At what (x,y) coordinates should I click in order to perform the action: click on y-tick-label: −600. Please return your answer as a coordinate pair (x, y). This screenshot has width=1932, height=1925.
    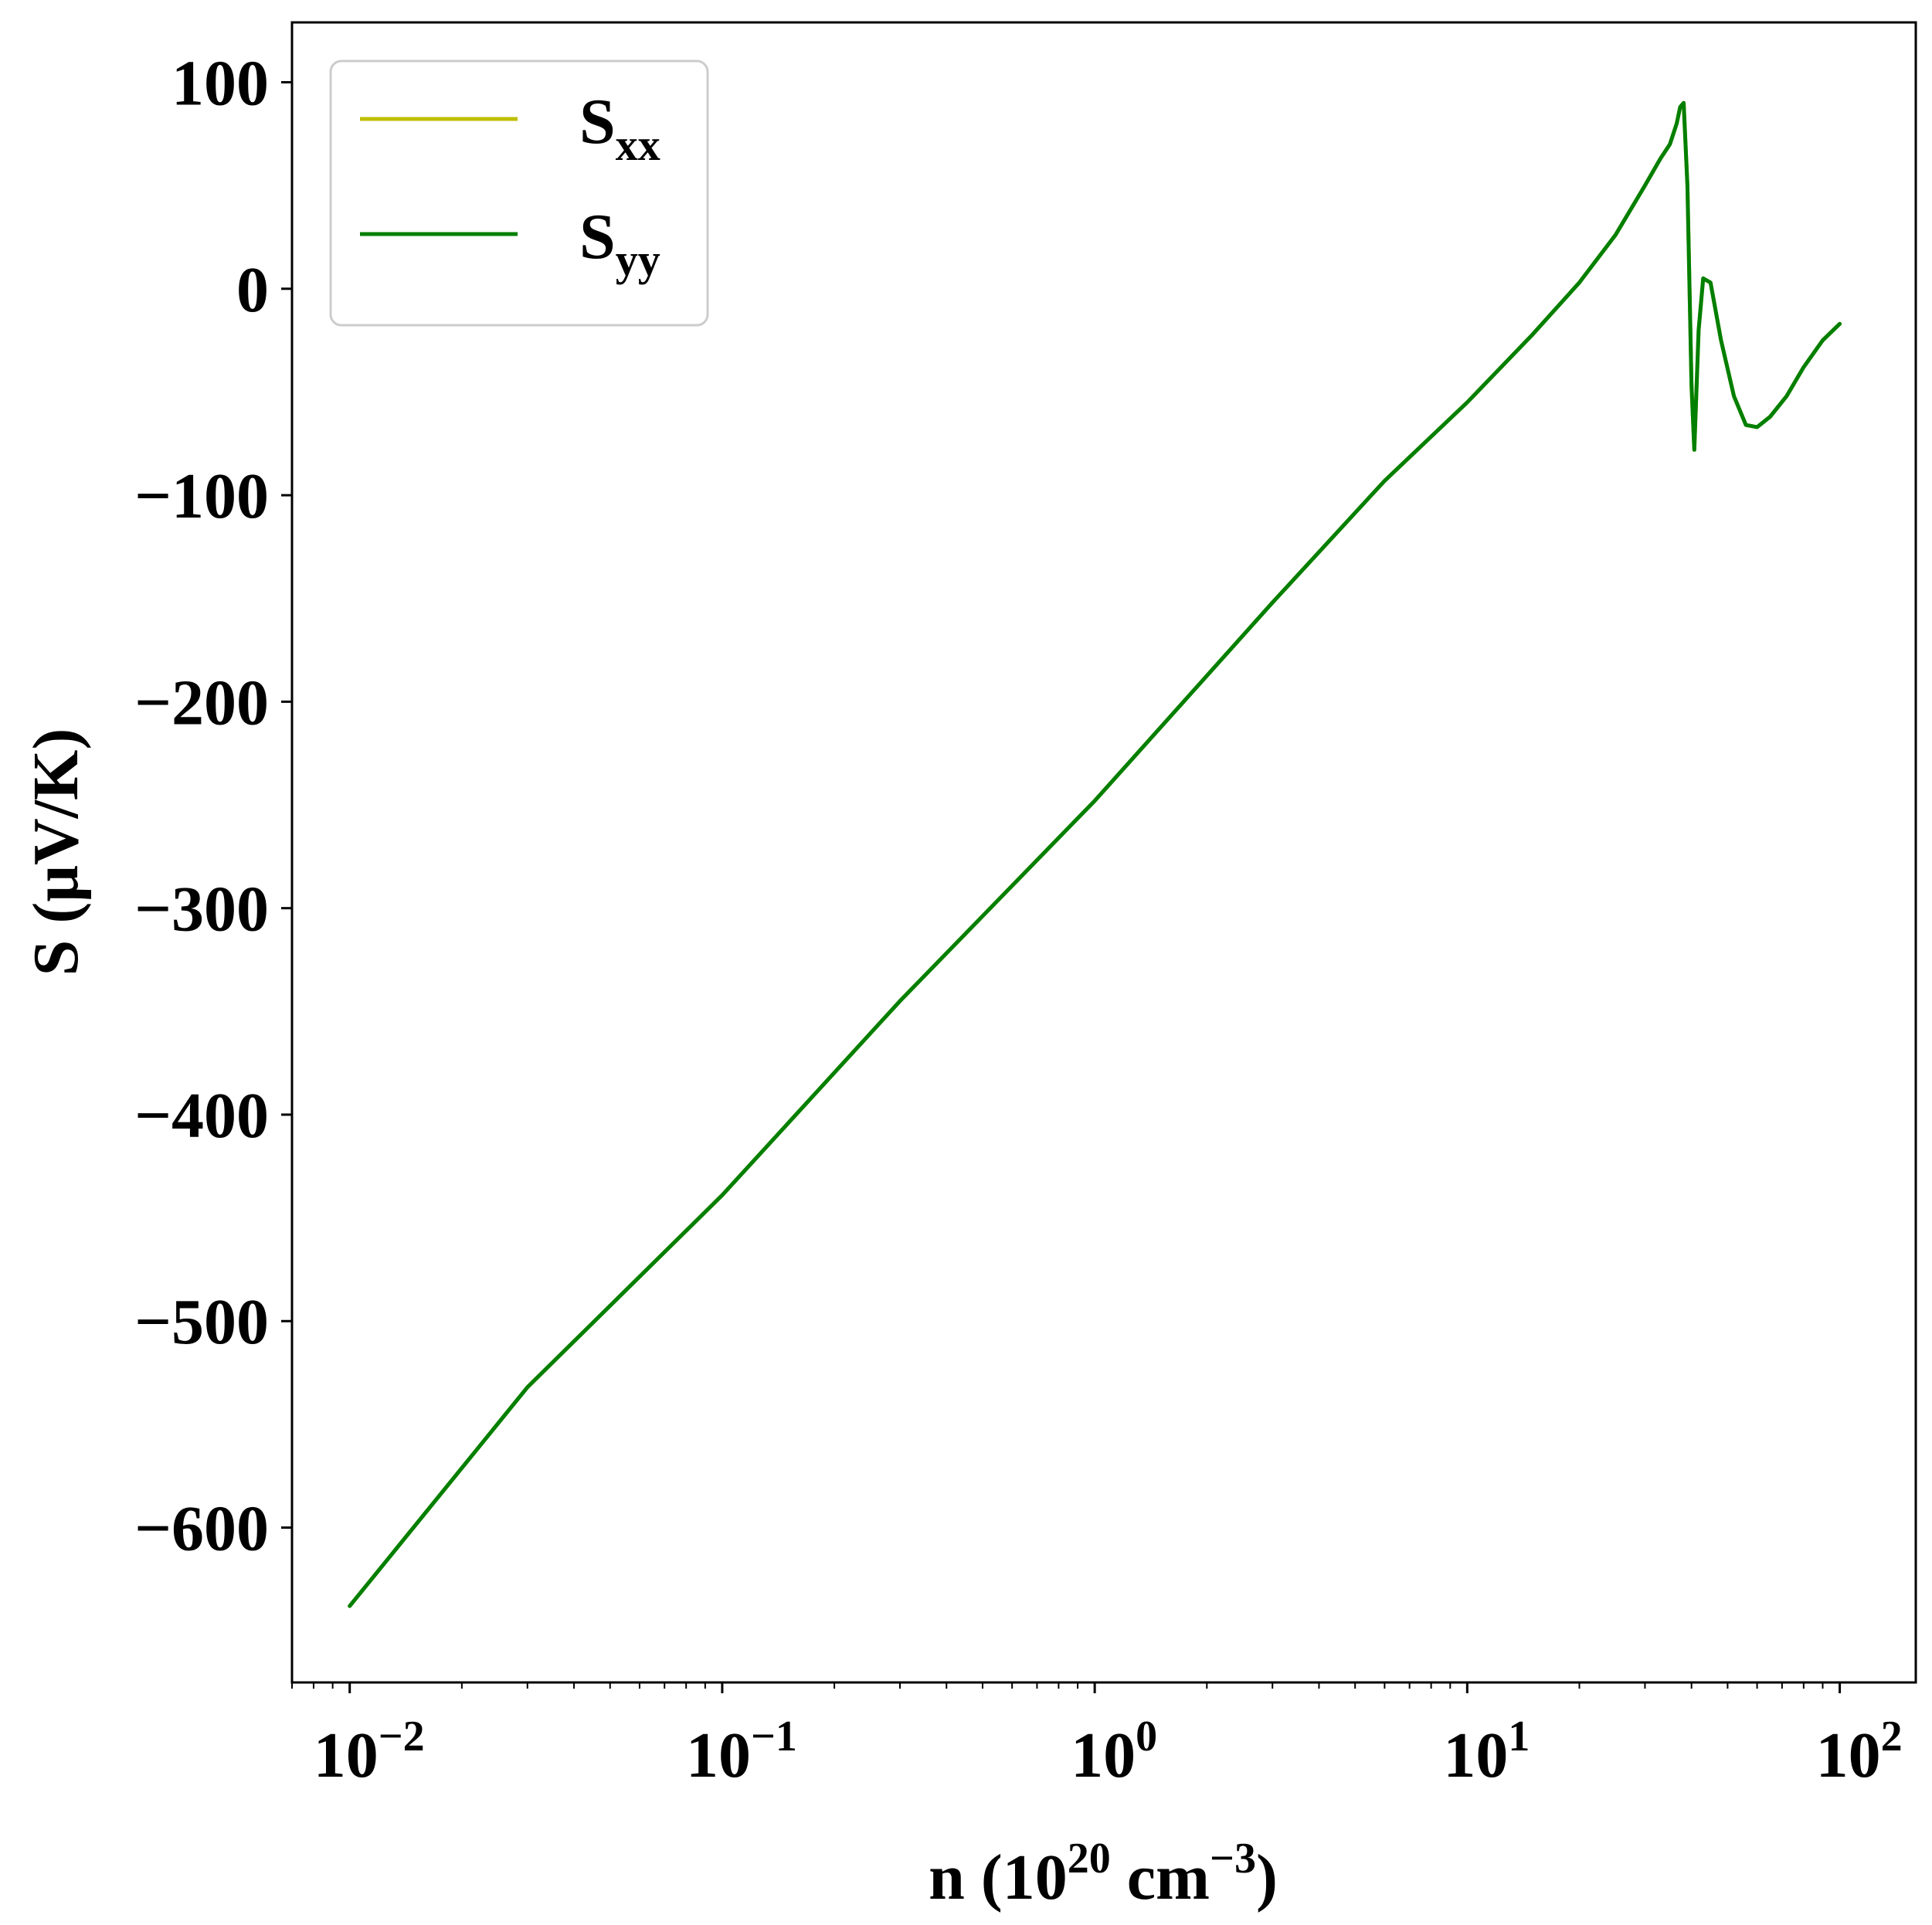
    Looking at the image, I should click on (202, 1529).